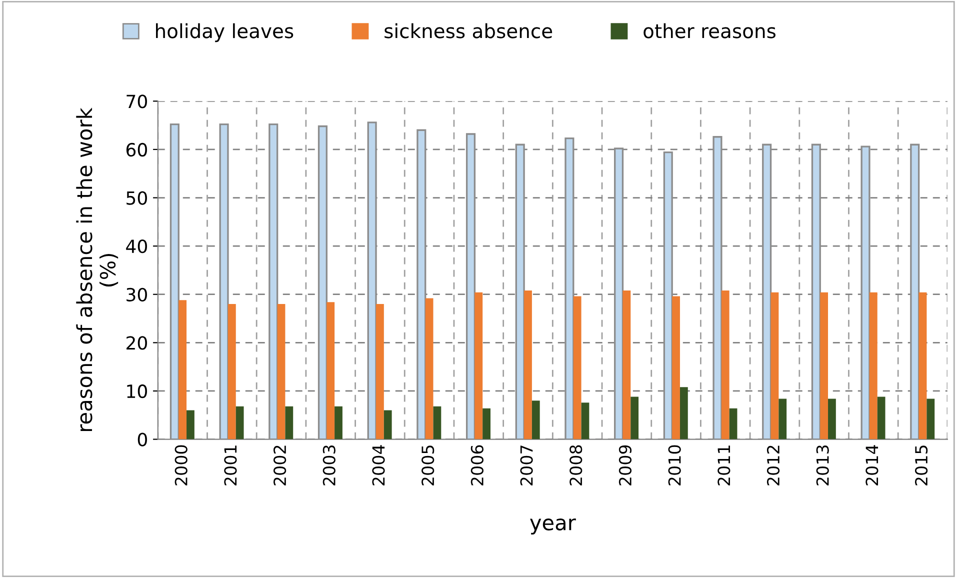 This screenshot has height=578, width=957. What do you see at coordinates (279, 466) in the screenshot?
I see `x-tick-label: 2002` at bounding box center [279, 466].